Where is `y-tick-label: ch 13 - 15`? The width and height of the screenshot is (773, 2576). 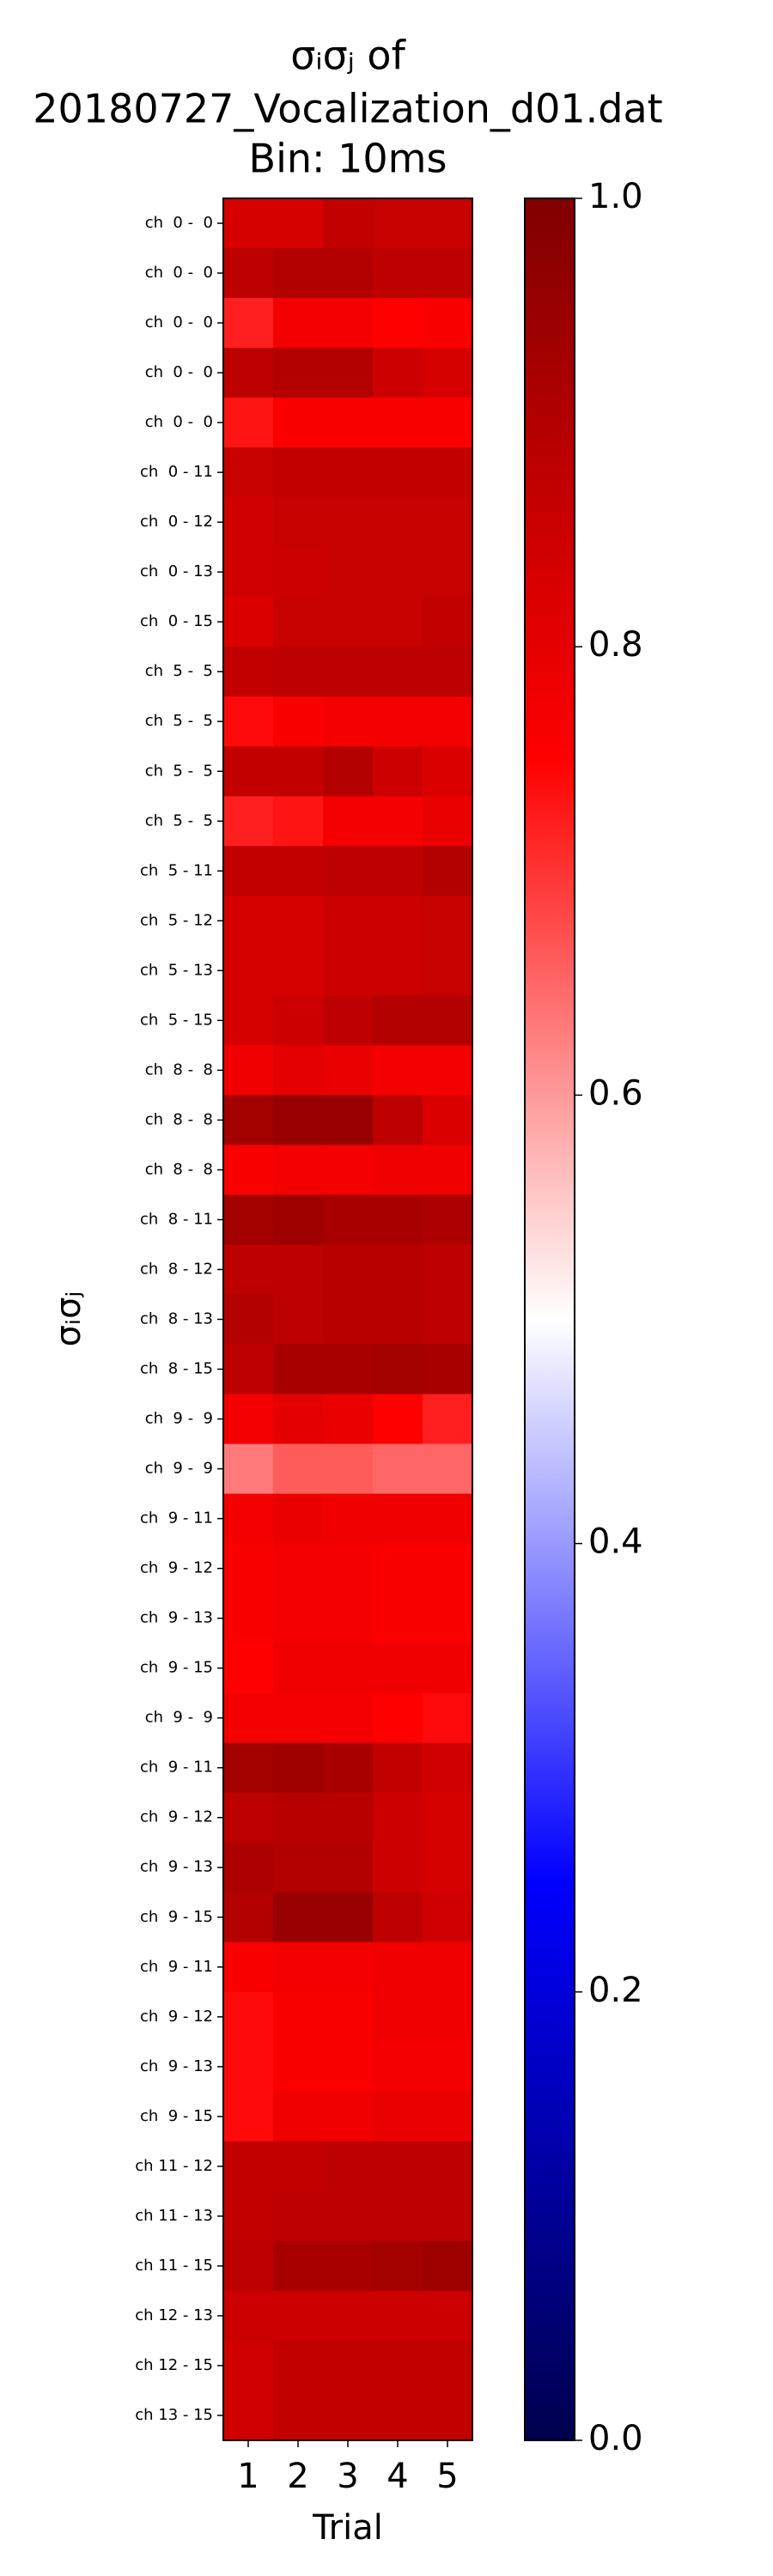
y-tick-label: ch 13 - 15 is located at coordinates (174, 2415).